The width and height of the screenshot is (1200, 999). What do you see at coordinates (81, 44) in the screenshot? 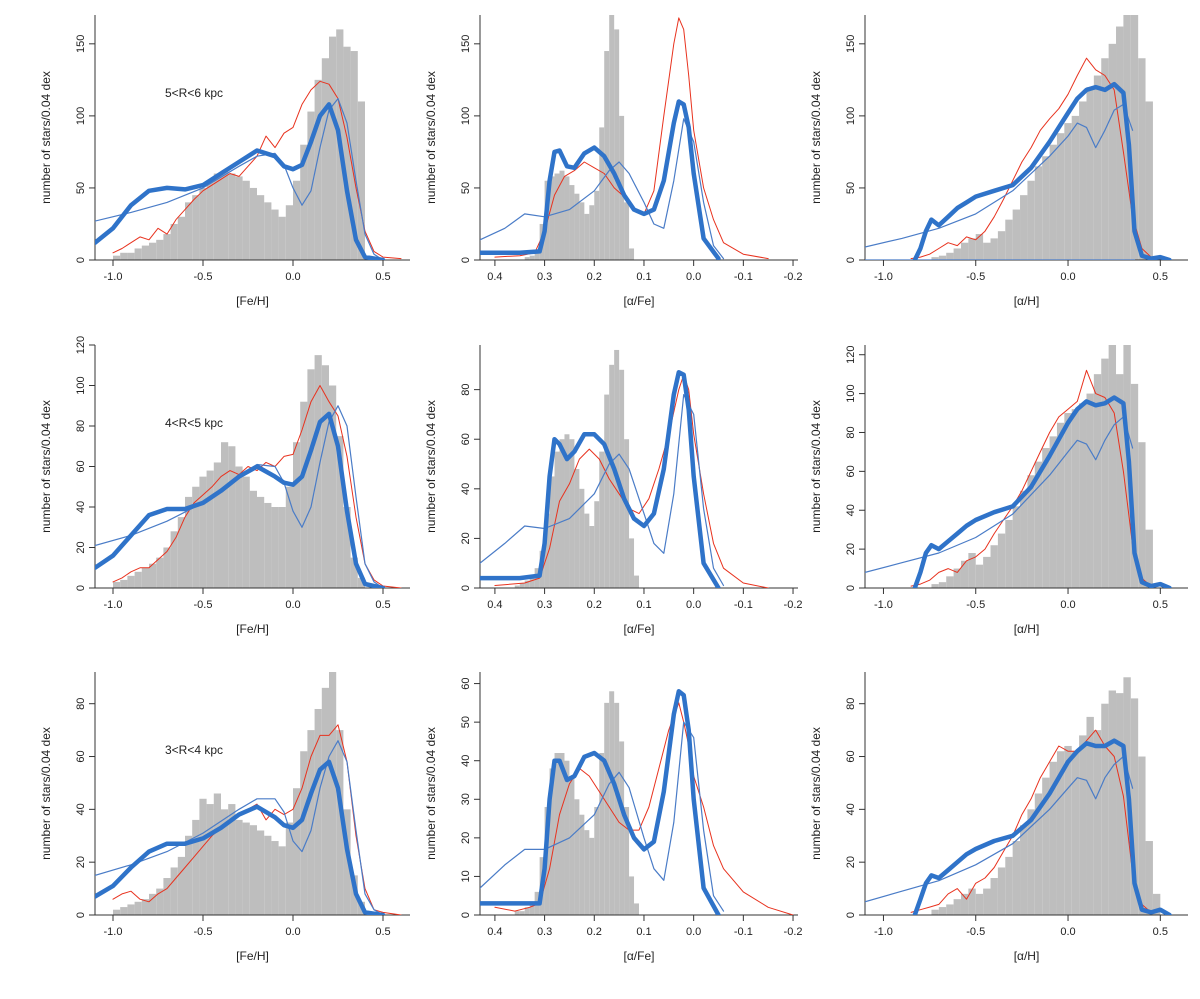
I see `y-tick-label: 150` at bounding box center [81, 44].